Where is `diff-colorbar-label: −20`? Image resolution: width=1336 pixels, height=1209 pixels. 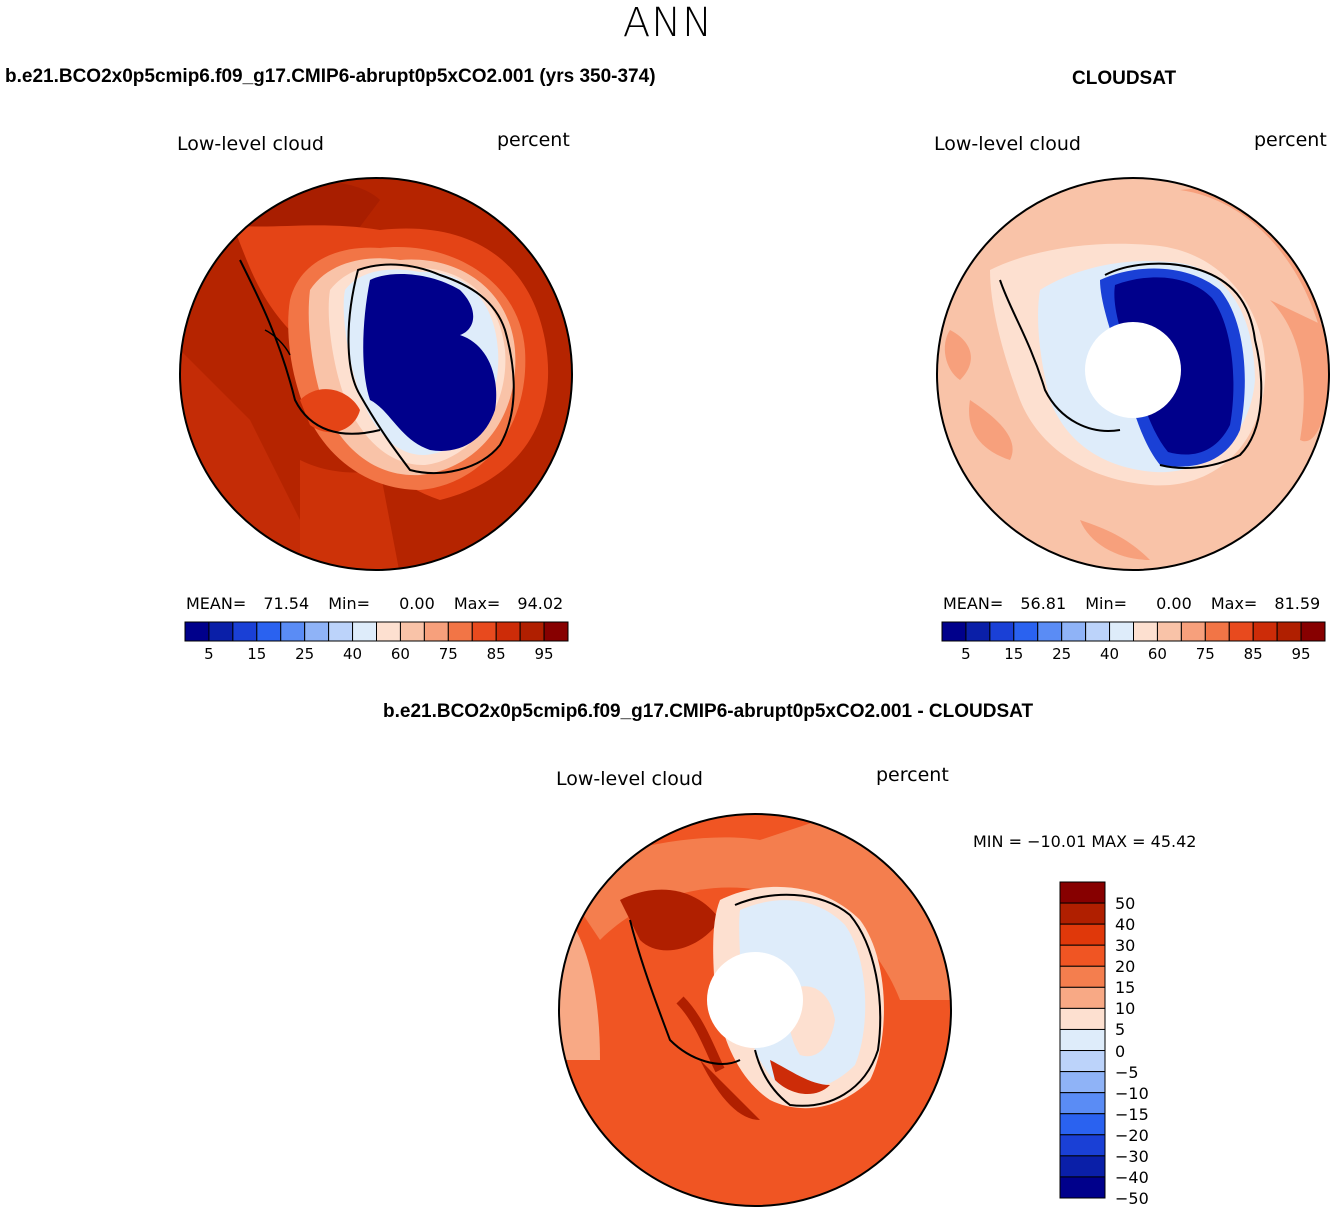
diff-colorbar-label: −20 is located at coordinates (1132, 1135).